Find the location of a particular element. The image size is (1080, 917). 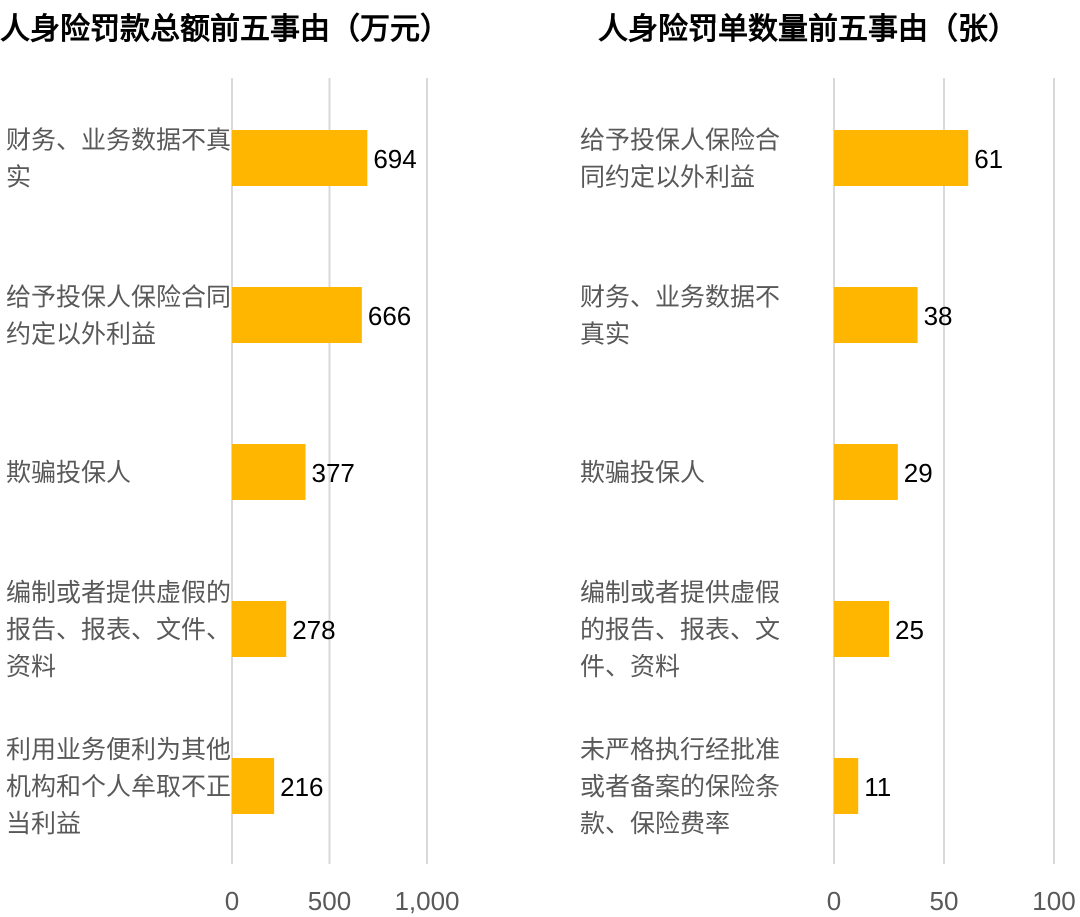

data-label: 694 is located at coordinates (394, 159).